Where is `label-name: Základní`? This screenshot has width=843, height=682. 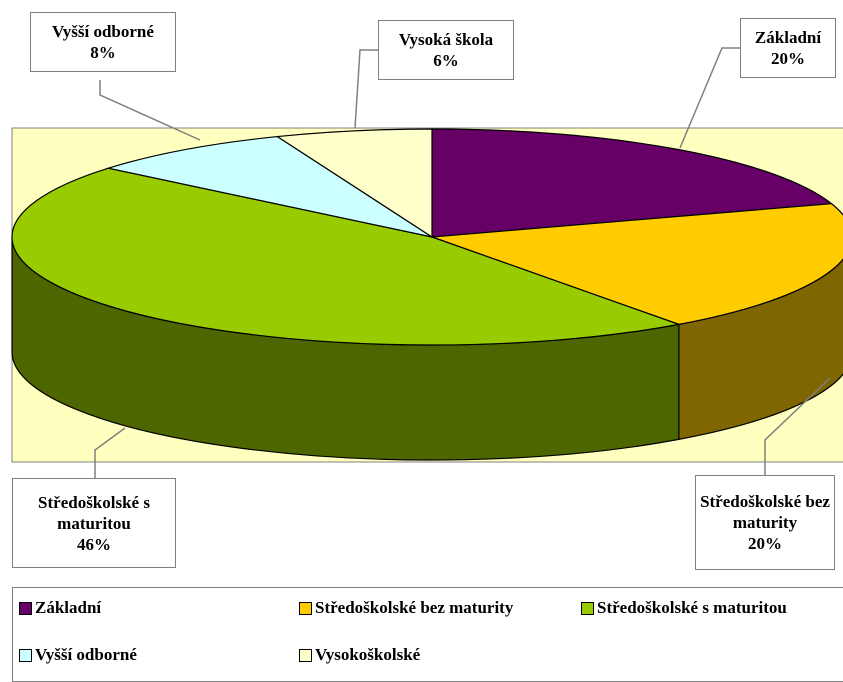 label-name: Základní is located at coordinates (788, 37).